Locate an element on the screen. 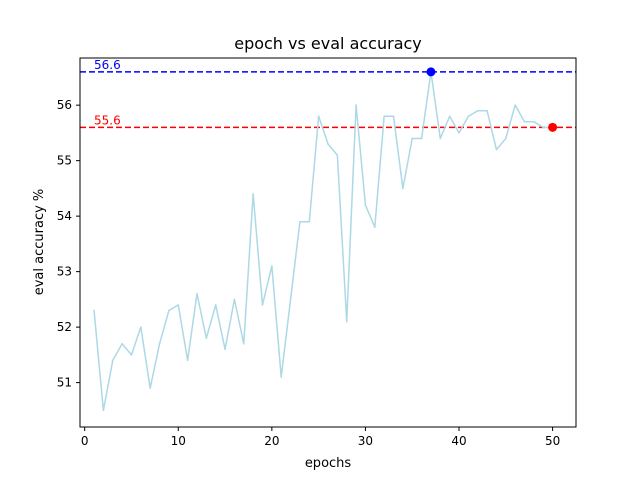 The image size is (640, 480). x-axis-label: epochs is located at coordinates (328, 463).